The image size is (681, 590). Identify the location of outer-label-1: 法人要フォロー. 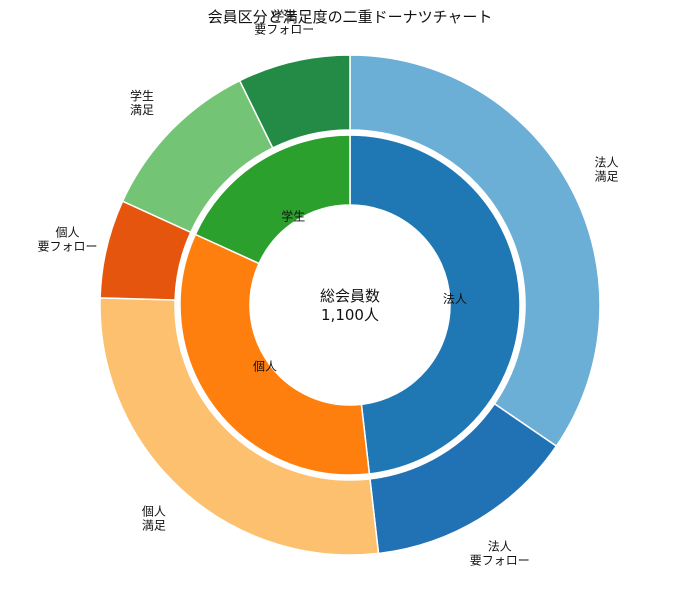
(500, 553).